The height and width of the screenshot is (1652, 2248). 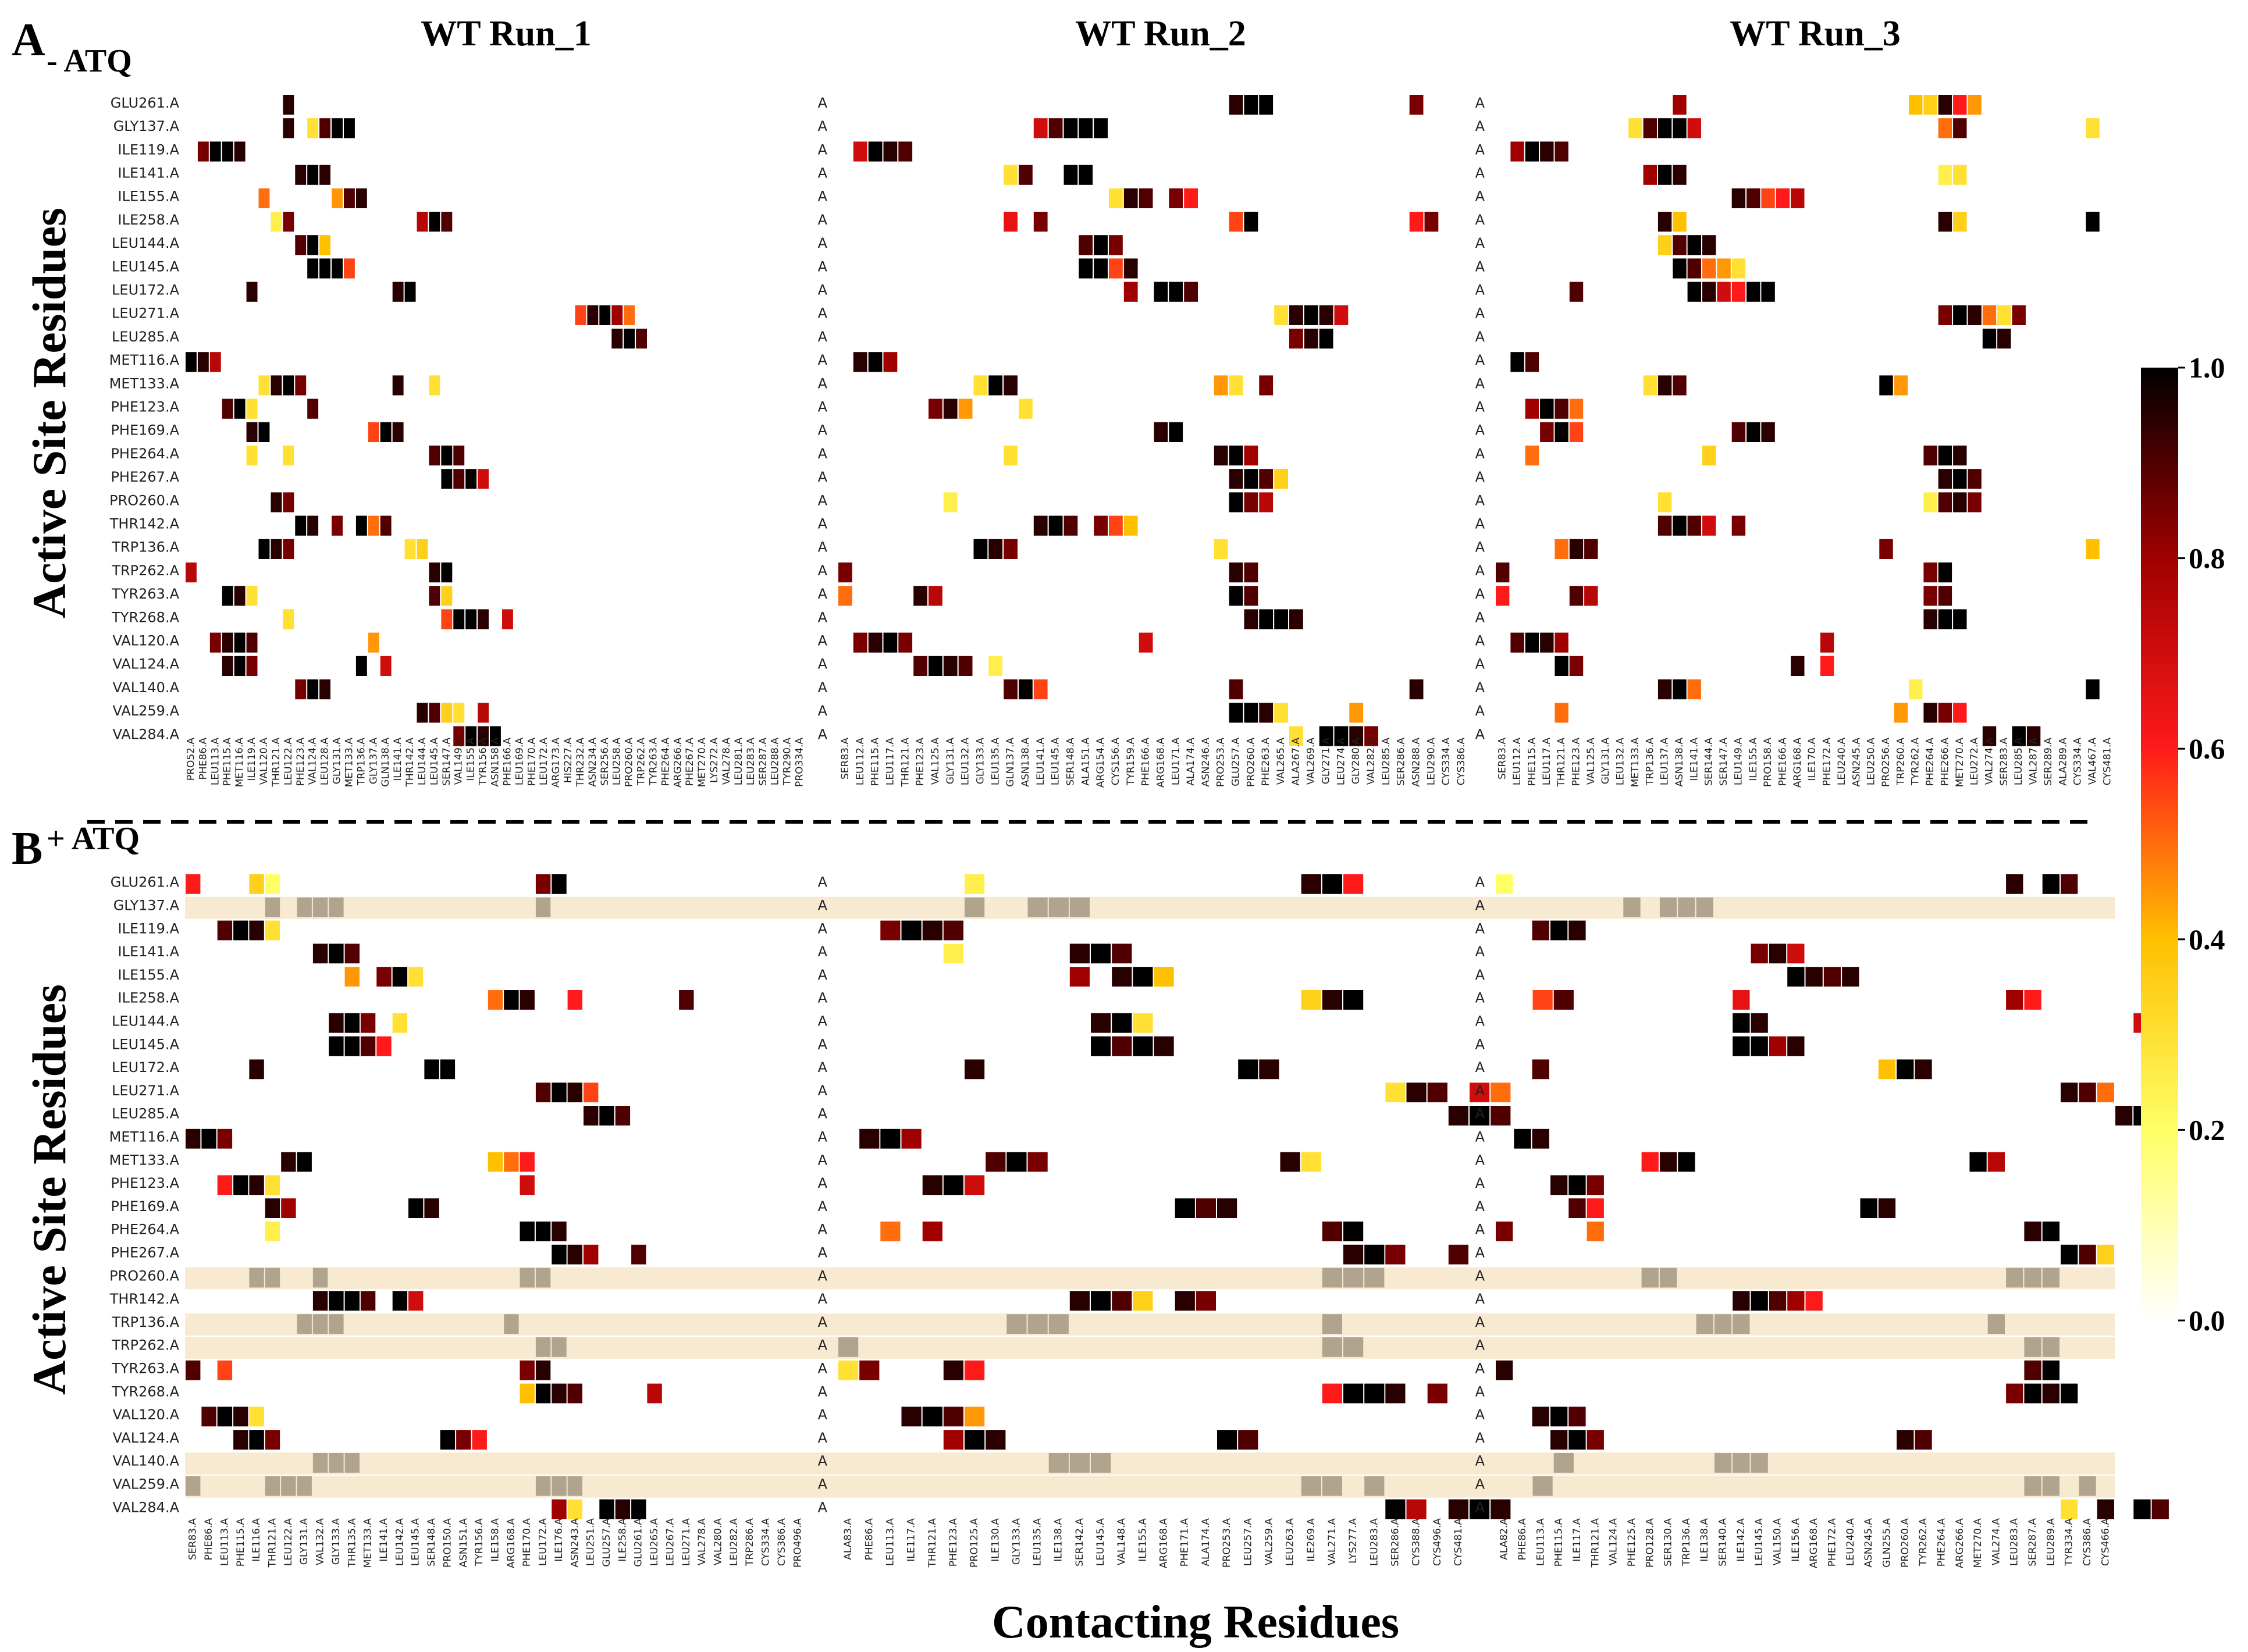 What do you see at coordinates (483, 762) in the screenshot?
I see `column-label: TYR156.A` at bounding box center [483, 762].